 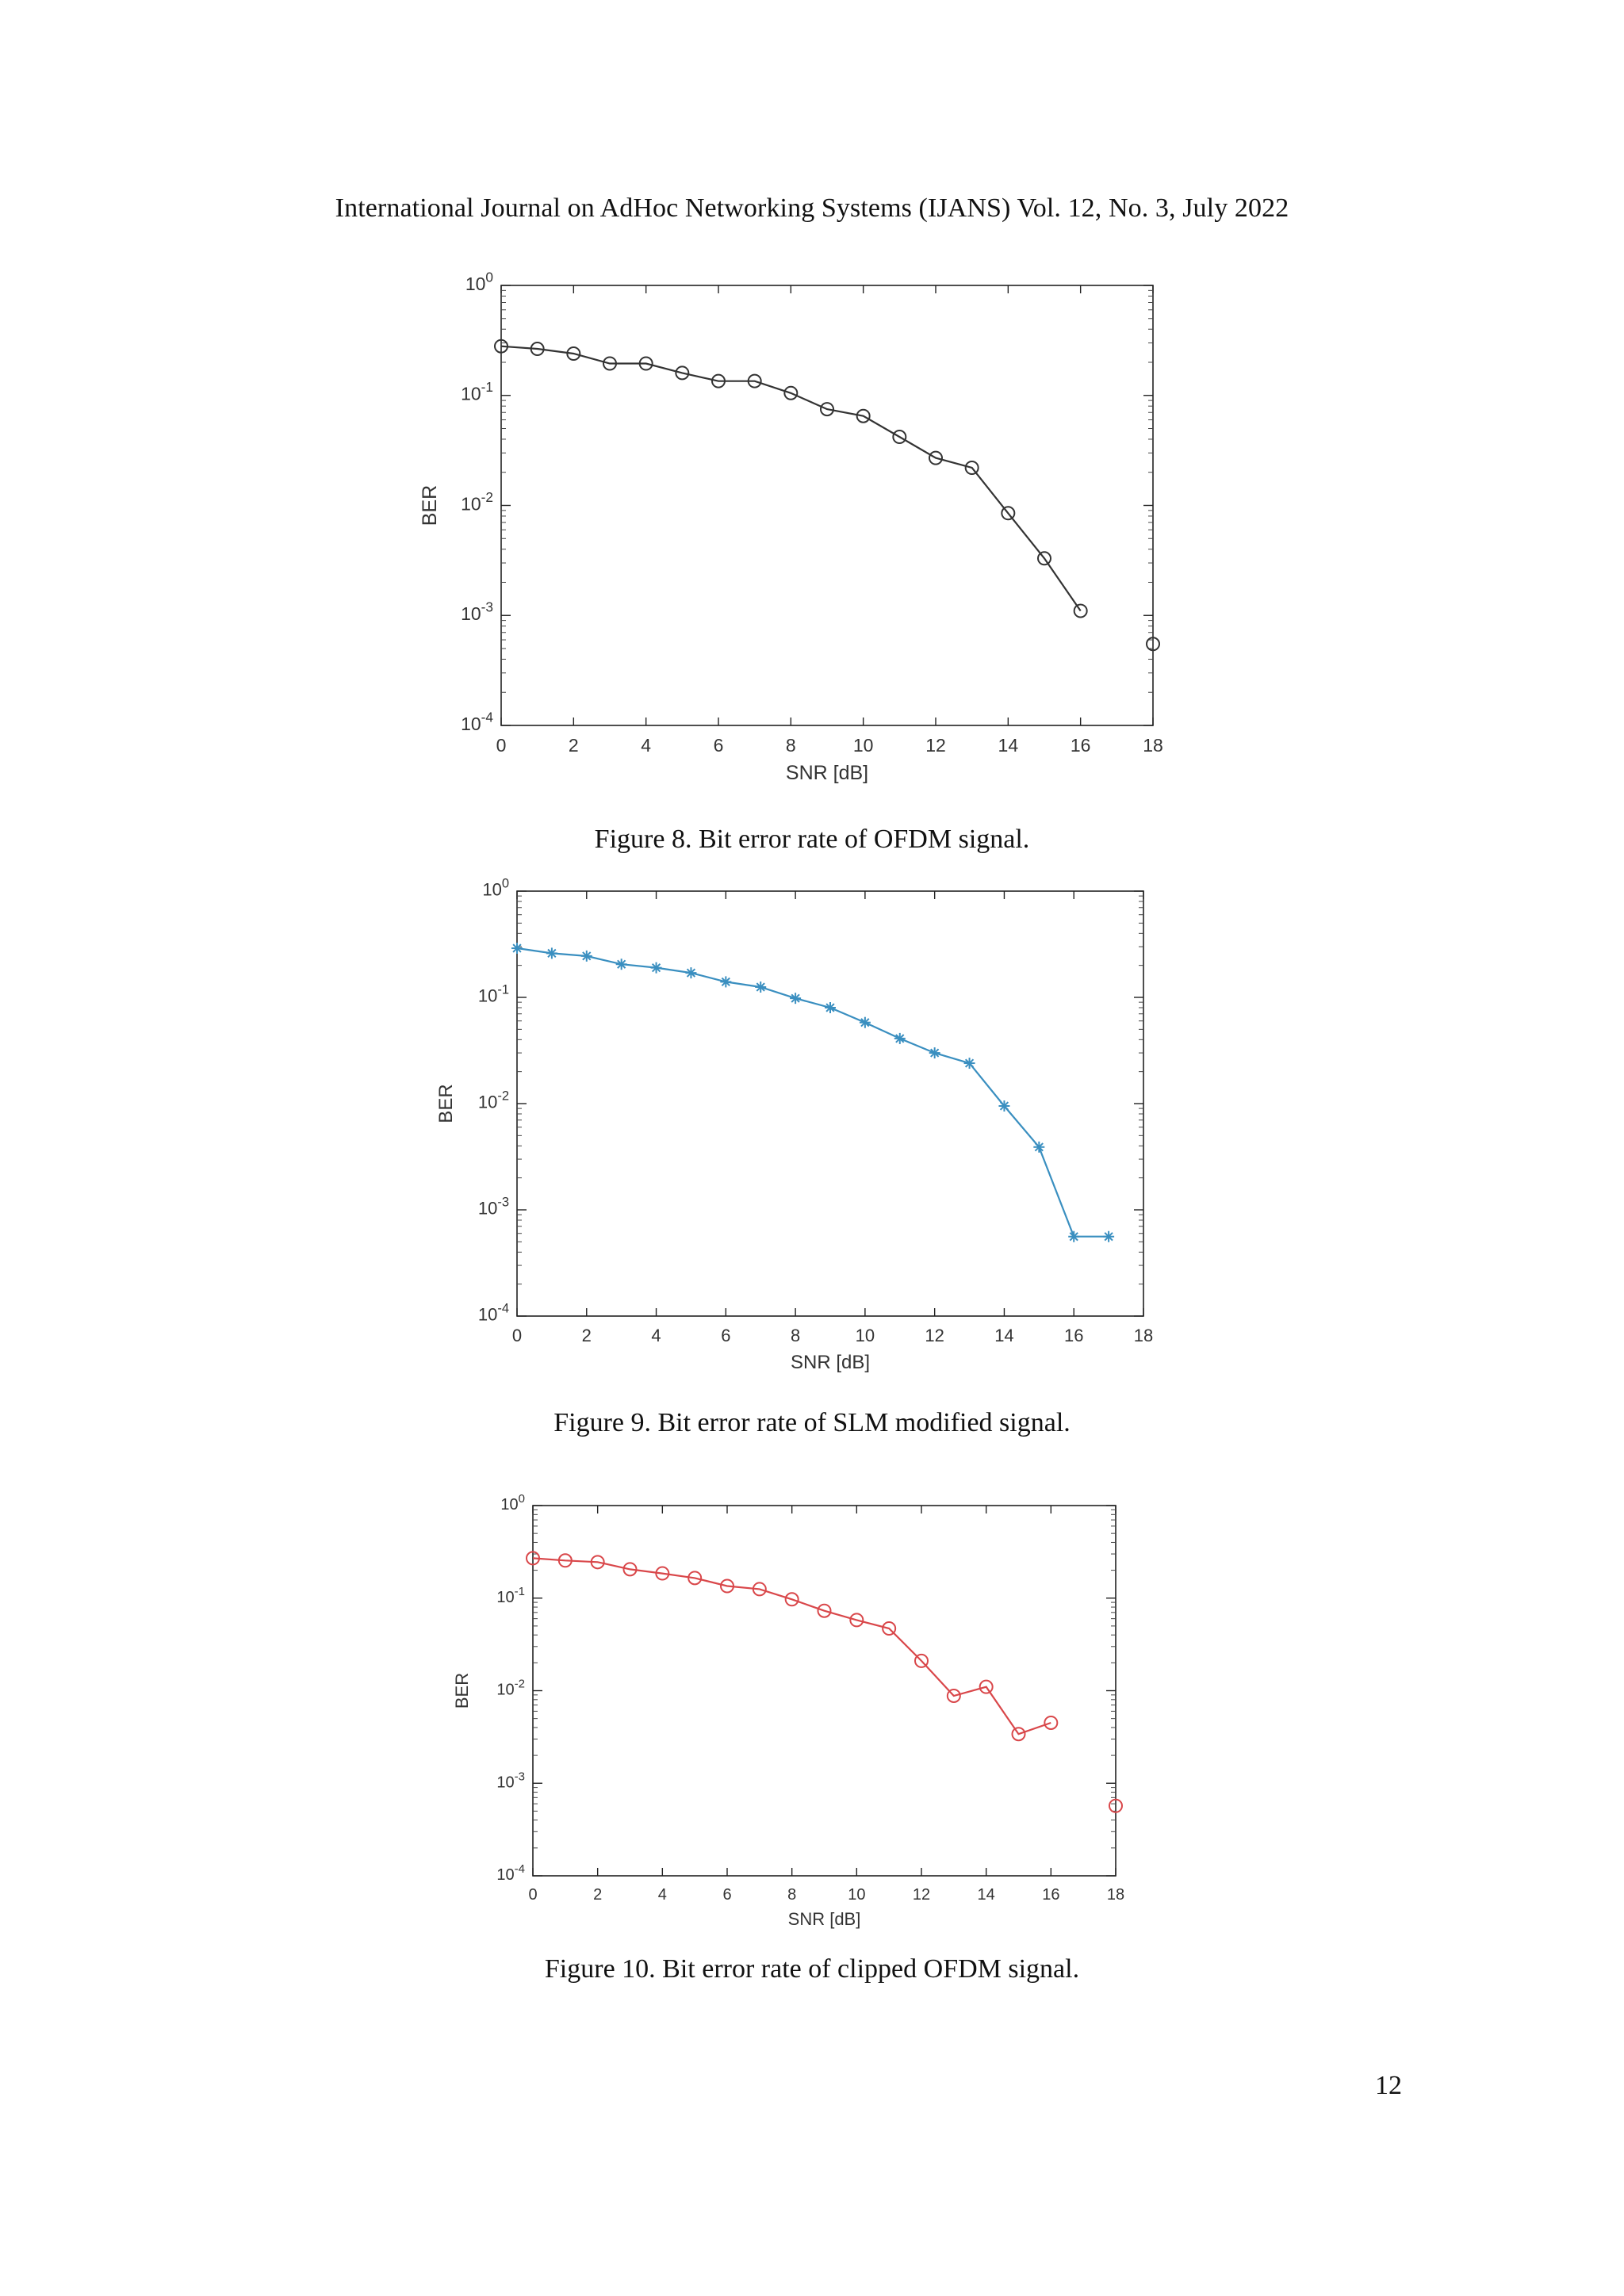 What do you see at coordinates (812, 839) in the screenshot?
I see `figure-8-caption: Figure 8. Bit error rate of OFDM signal.` at bounding box center [812, 839].